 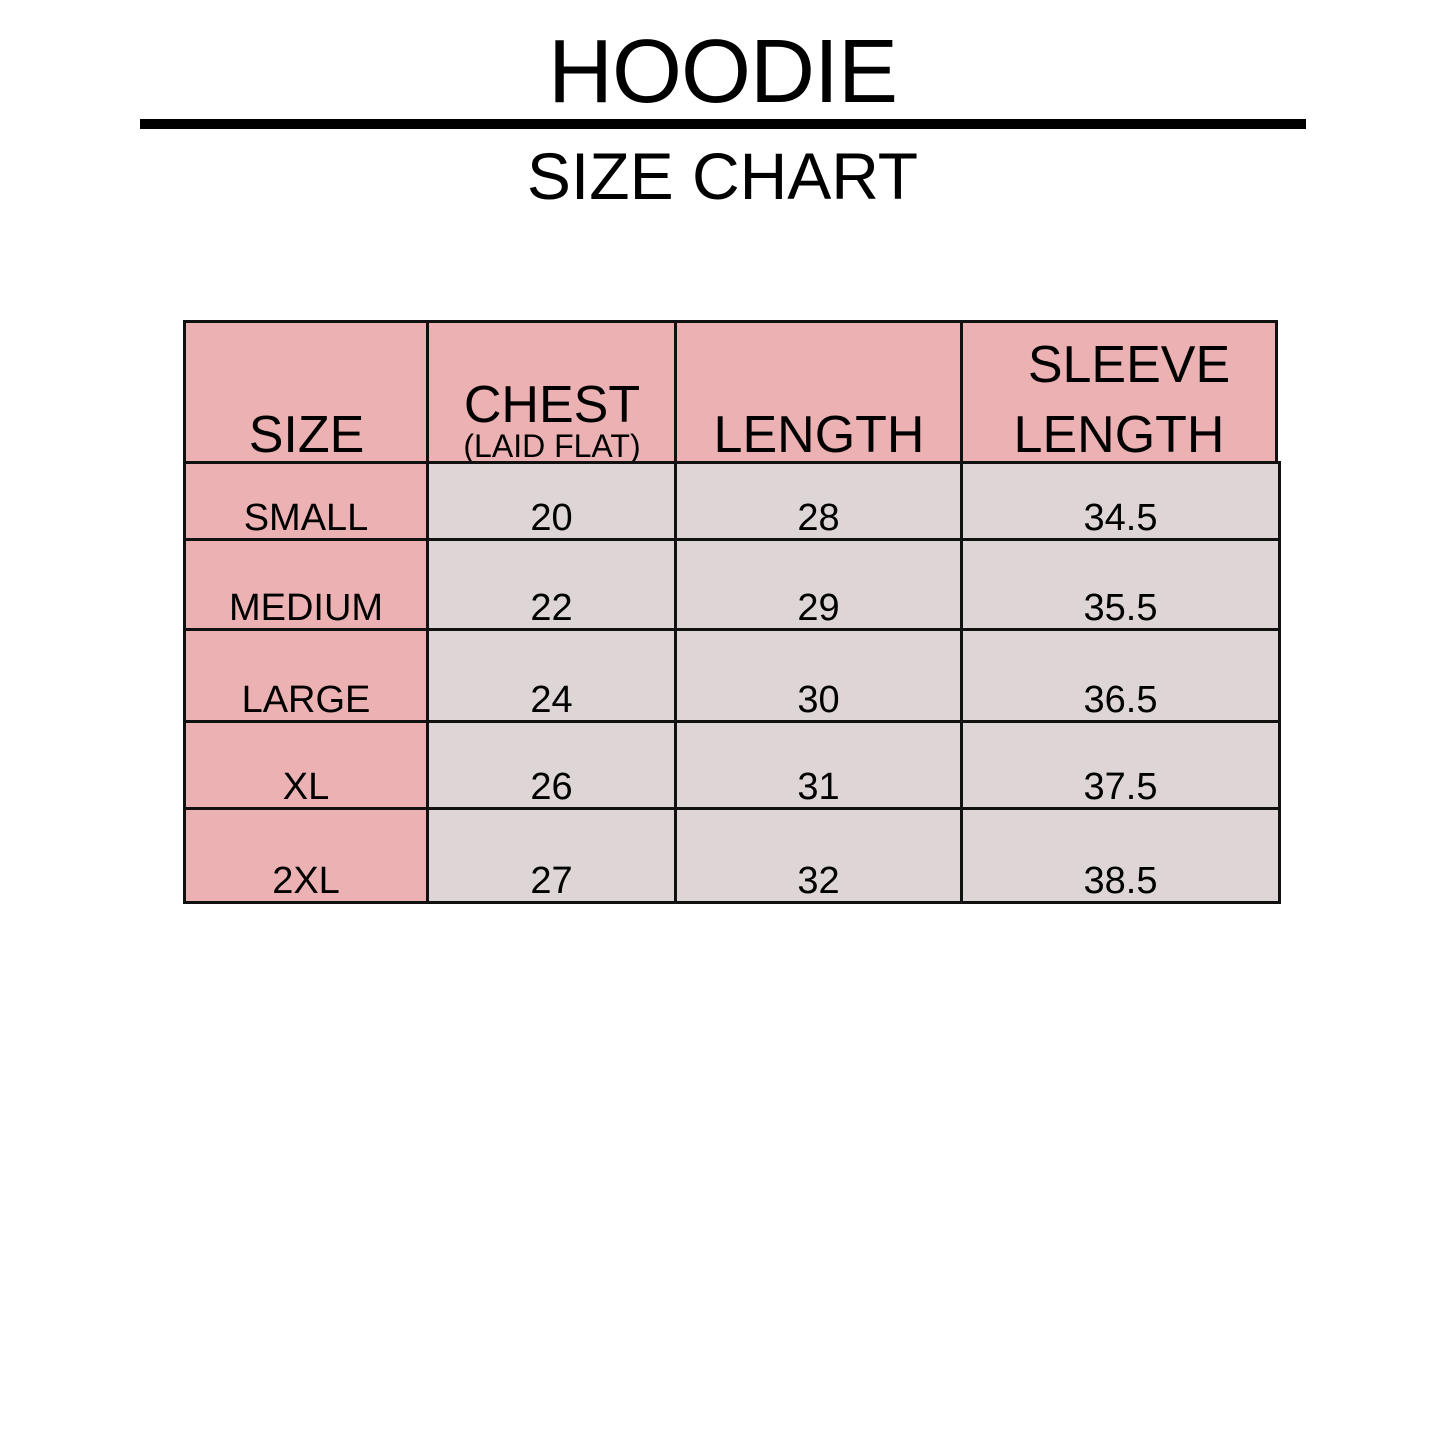 What do you see at coordinates (818, 608) in the screenshot?
I see `length-value: 29` at bounding box center [818, 608].